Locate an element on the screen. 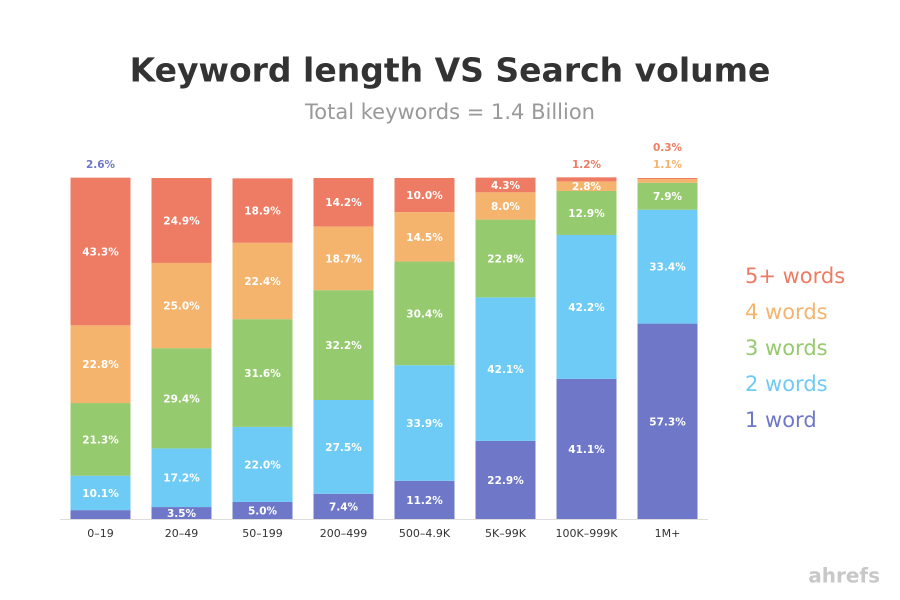 The width and height of the screenshot is (900, 600). data-label: 57.3% is located at coordinates (667, 422).